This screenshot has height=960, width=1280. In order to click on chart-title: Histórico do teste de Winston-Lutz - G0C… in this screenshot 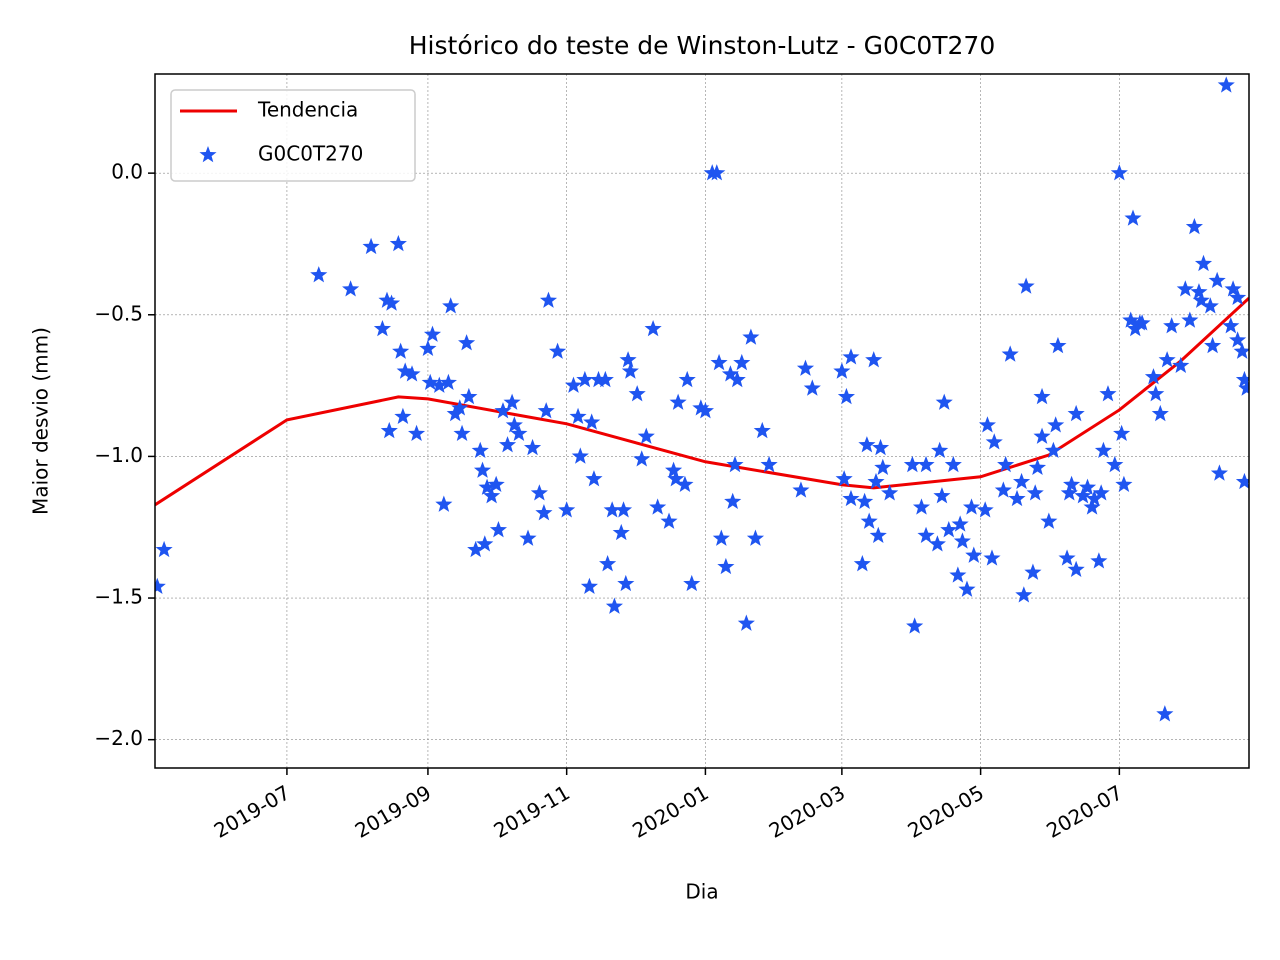, I will do `click(702, 45)`.